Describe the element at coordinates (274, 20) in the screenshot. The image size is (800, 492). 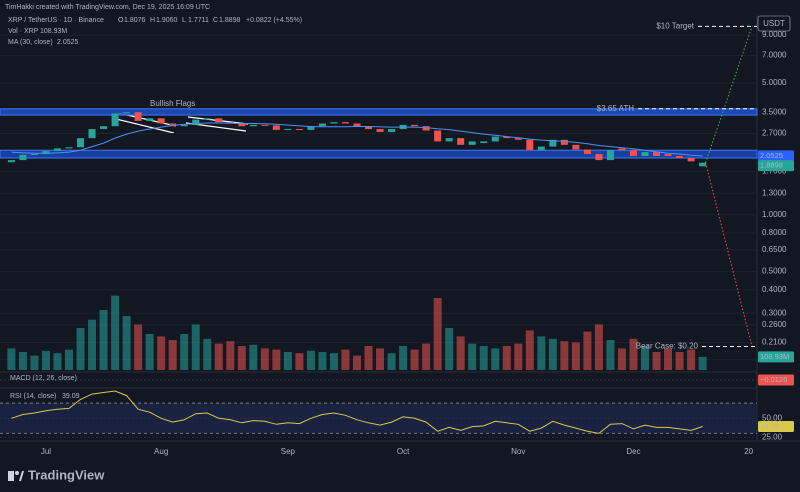
I see `change: +0.0822 (+4.55%)` at that location.